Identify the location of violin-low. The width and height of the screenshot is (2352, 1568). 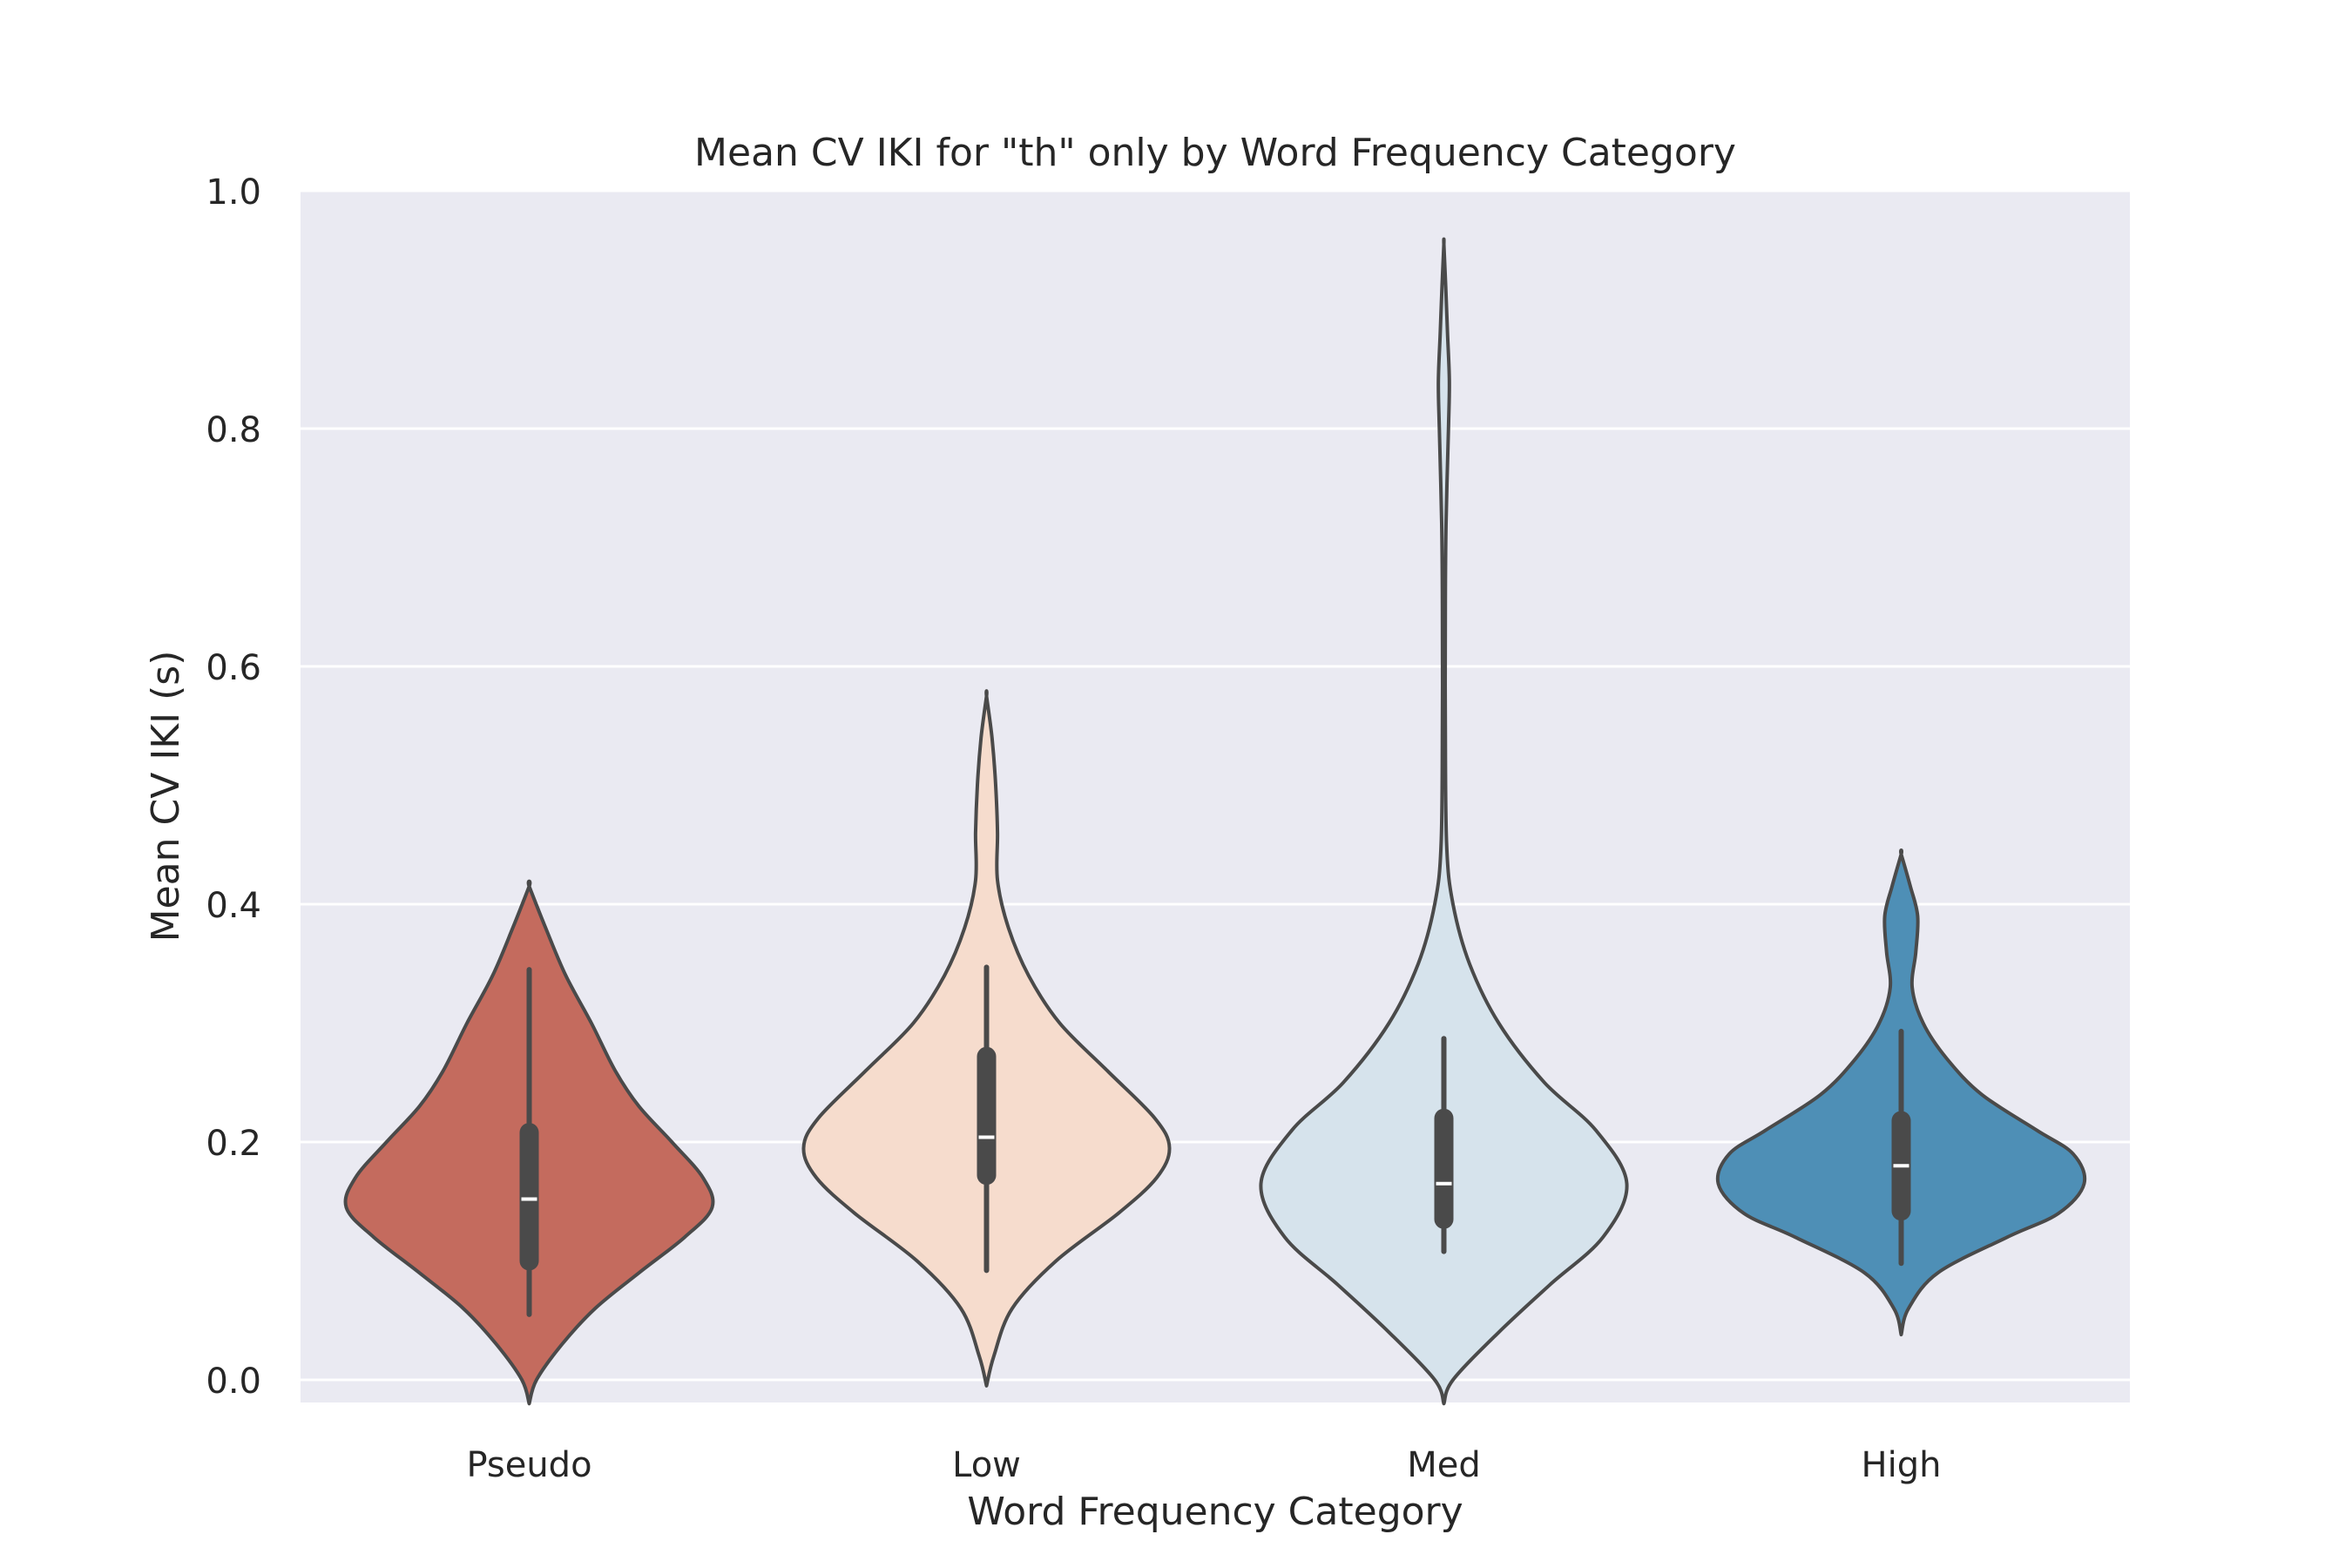
(986, 1038).